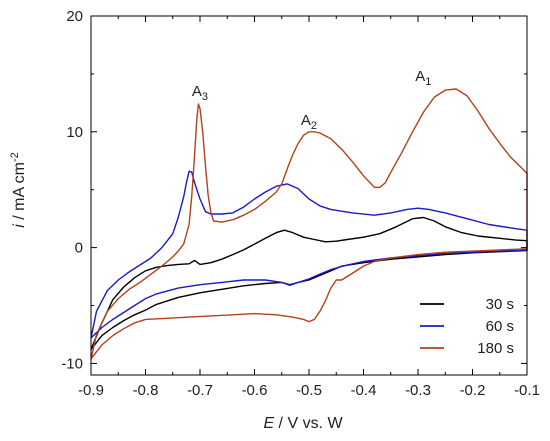  What do you see at coordinates (15, 157) in the screenshot?
I see `y-axis-unit-exponent: -2` at bounding box center [15, 157].